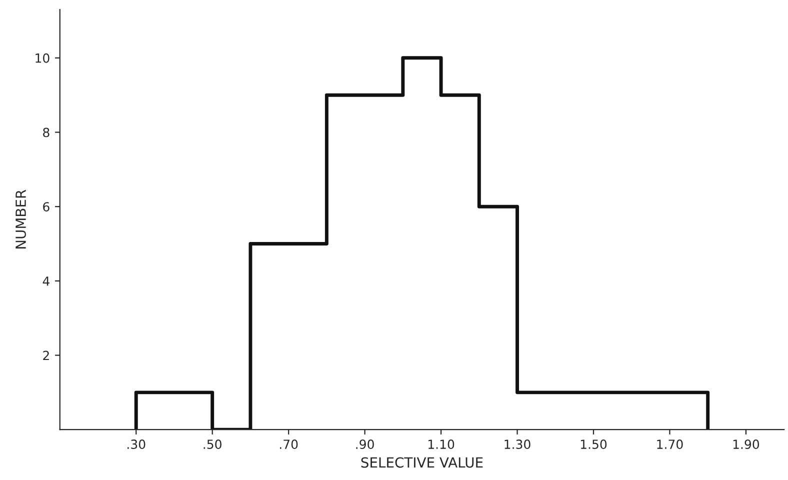 The height and width of the screenshot is (480, 788). Describe the element at coordinates (137, 444) in the screenshot. I see `x-tick-label: .30` at that location.